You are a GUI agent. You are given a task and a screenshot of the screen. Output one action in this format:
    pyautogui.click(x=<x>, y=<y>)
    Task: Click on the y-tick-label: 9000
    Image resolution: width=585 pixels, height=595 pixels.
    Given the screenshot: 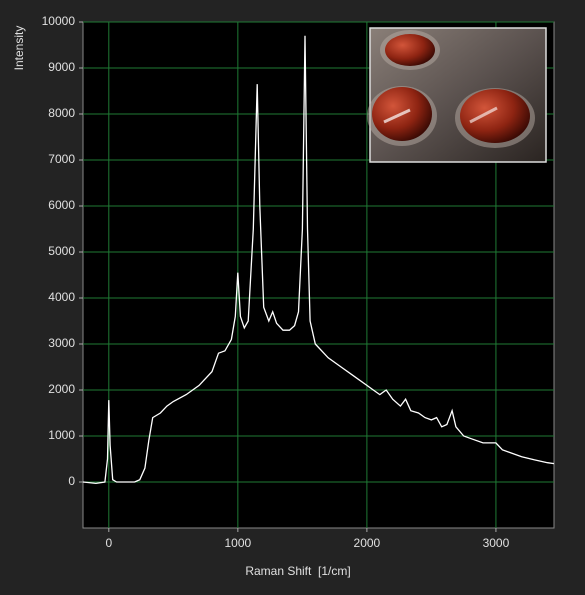 What is the action you would take?
    pyautogui.click(x=61, y=67)
    